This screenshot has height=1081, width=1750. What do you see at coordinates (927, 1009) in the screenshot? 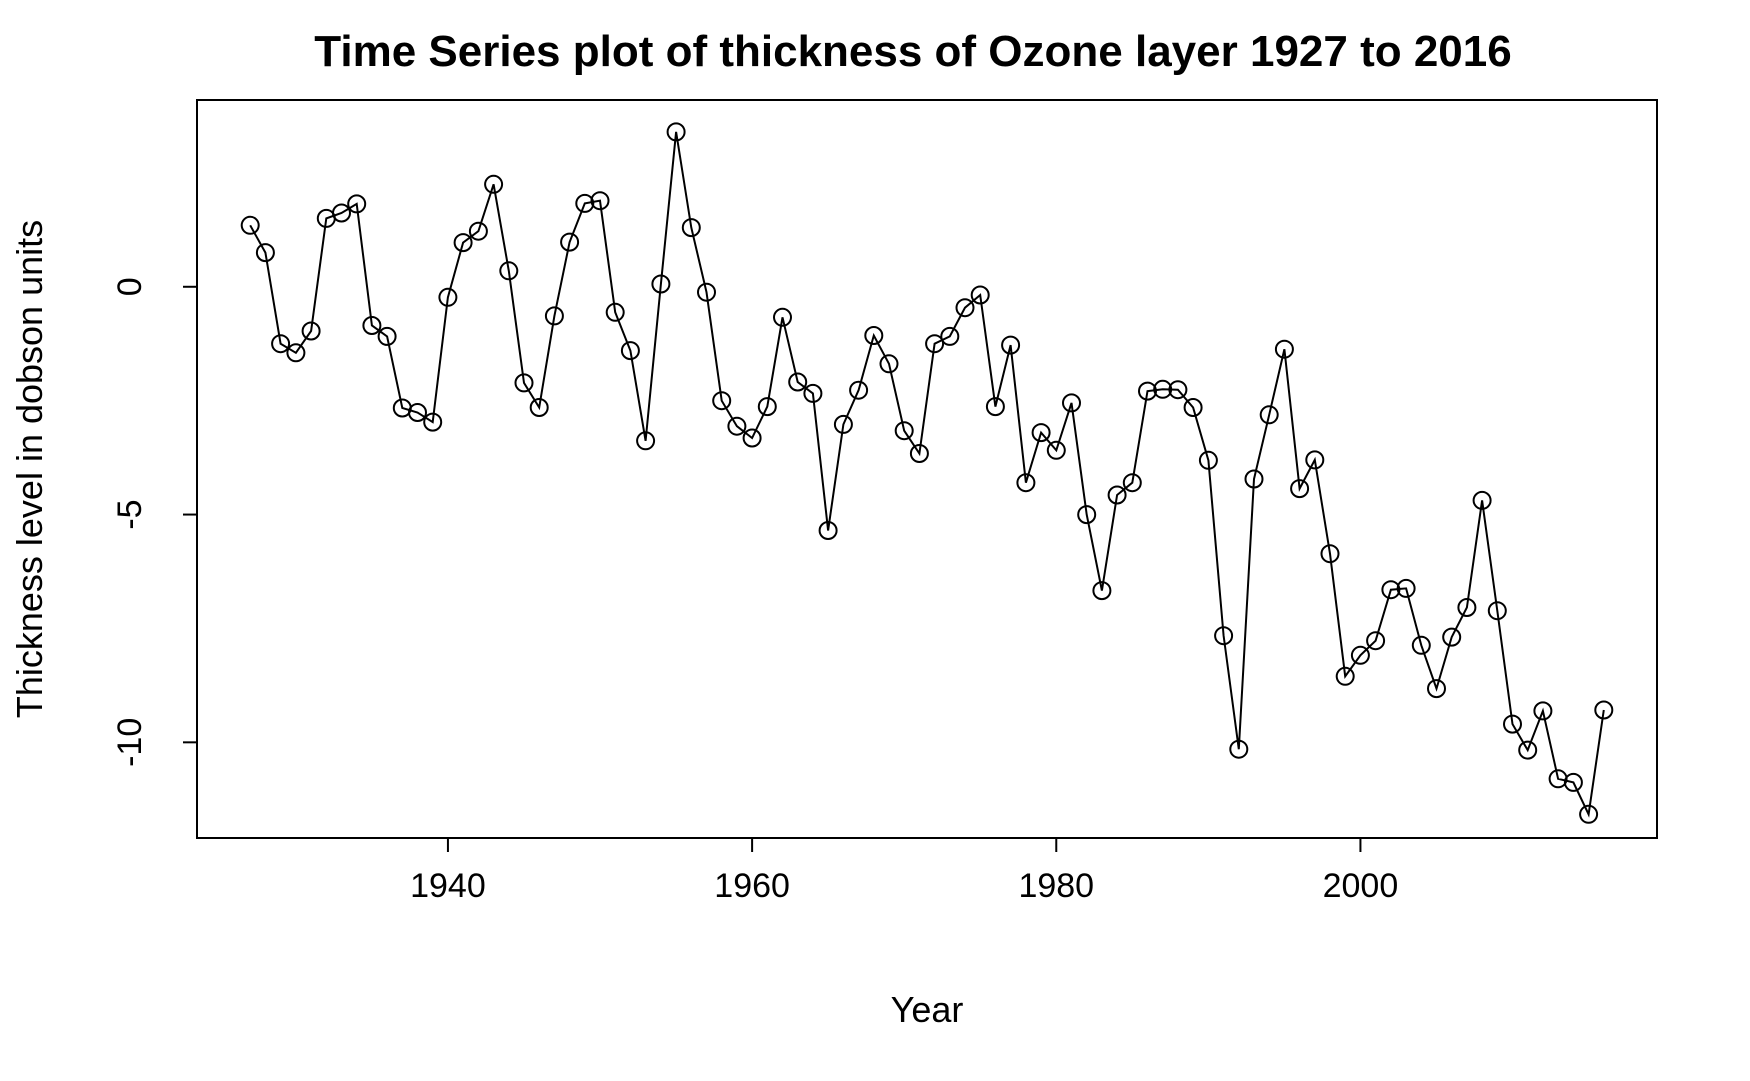
I see `x-axis-label: Year` at bounding box center [927, 1009].